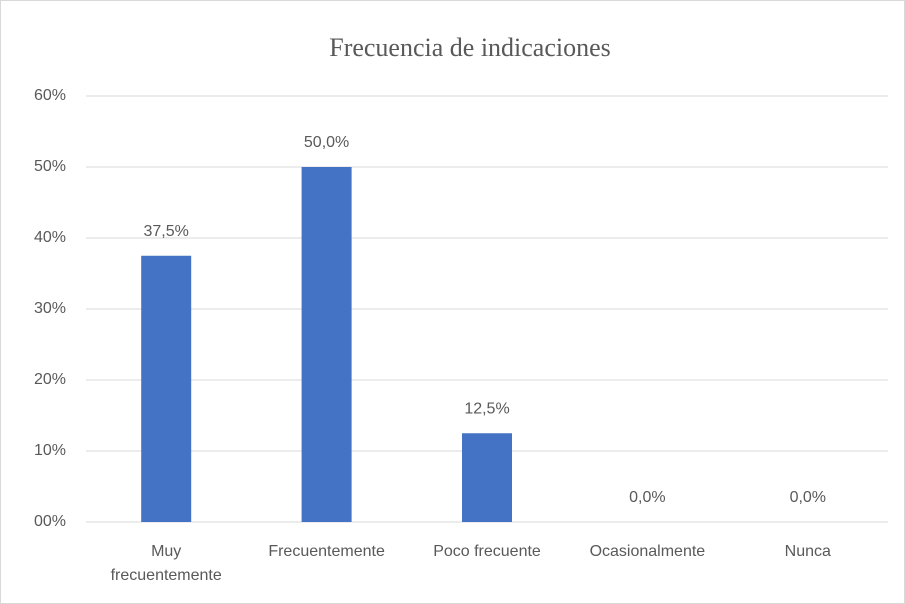 This screenshot has width=905, height=604. What do you see at coordinates (50, 308) in the screenshot?
I see `y-tick-label: 30%` at bounding box center [50, 308].